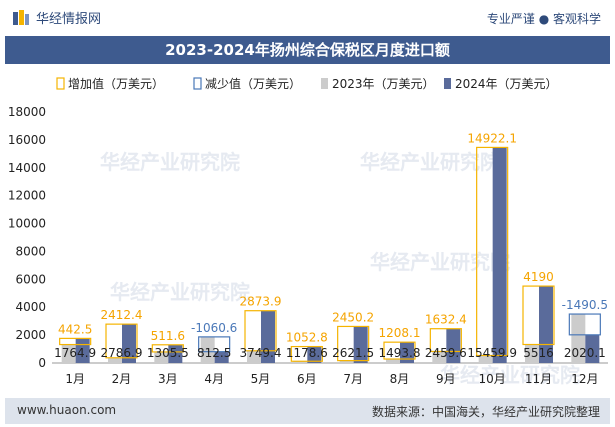 The image size is (615, 427). I want to click on legend: 增加值（万美元） 减少值（万美元） 2023年（万美元） 2024年（万美元）, so click(307, 83).